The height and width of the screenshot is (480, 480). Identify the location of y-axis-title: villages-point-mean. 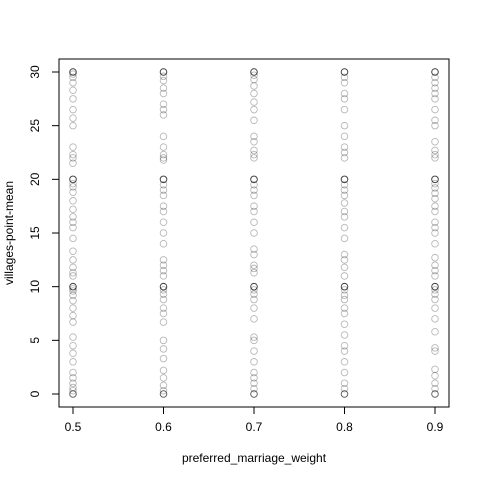
(9, 233).